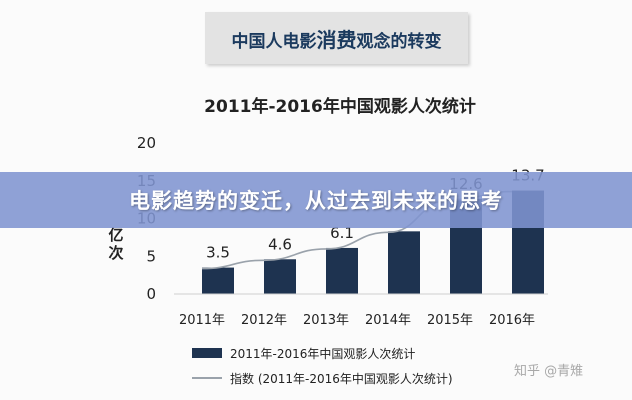  I want to click on x-tick-label: 2015年, so click(450, 320).